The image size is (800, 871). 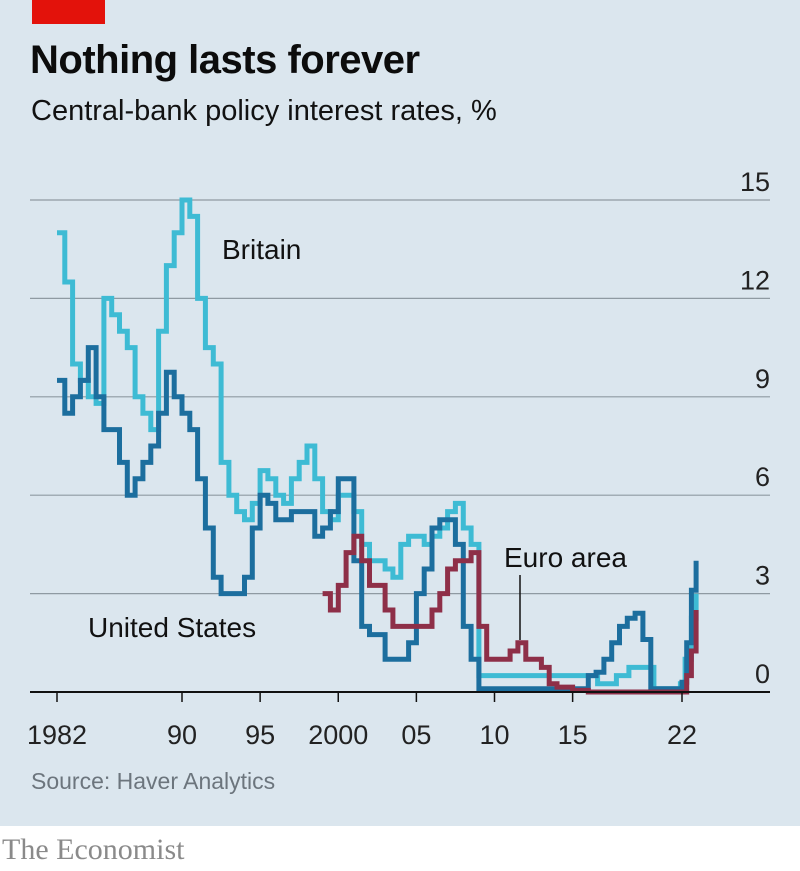 I want to click on x-tick-label-10: 10, so click(x=494, y=735).